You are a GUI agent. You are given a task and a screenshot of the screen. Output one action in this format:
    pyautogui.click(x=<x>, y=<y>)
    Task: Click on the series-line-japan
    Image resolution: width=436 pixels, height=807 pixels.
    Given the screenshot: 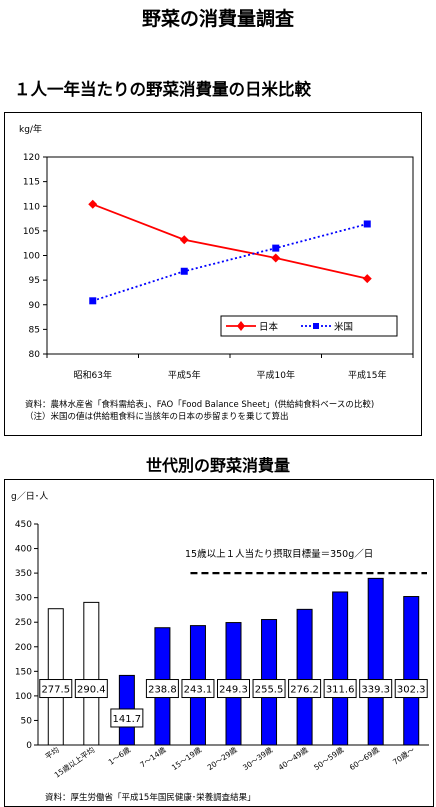 What is the action you would take?
    pyautogui.click(x=230, y=241)
    